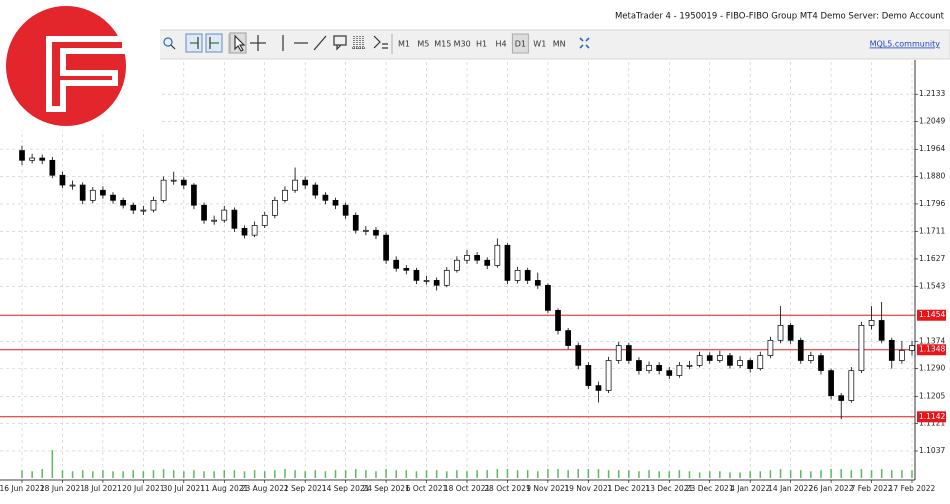 This screenshot has height=504, width=950. What do you see at coordinates (539, 44) in the screenshot?
I see `timeframe-button: W1` at bounding box center [539, 44].